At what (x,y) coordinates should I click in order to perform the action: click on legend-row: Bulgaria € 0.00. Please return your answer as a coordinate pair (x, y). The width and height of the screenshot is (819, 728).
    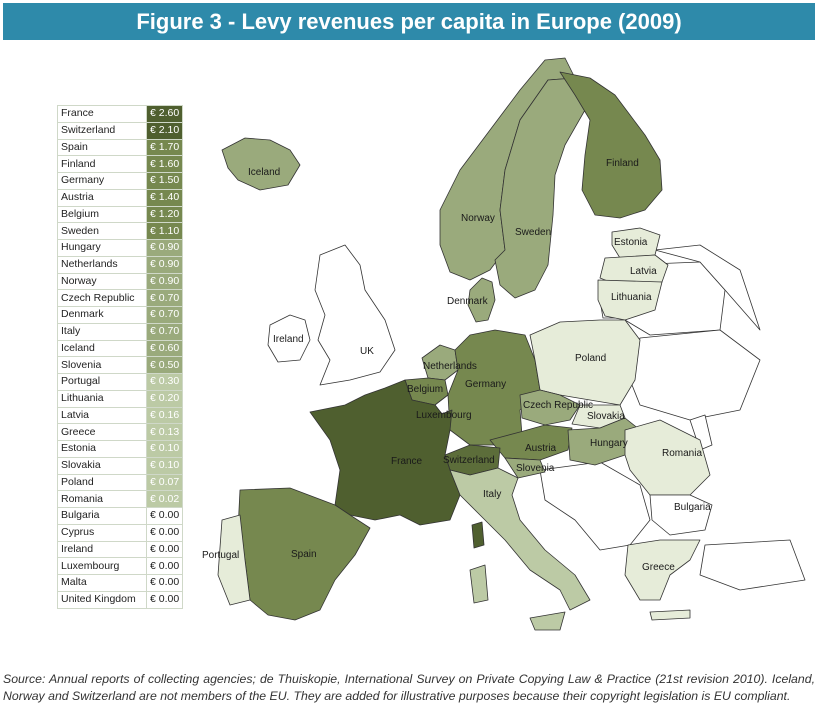
    Looking at the image, I should click on (120, 516).